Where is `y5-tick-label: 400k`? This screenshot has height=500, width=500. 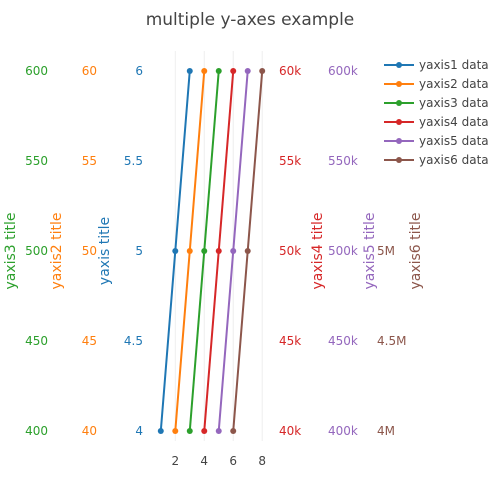 y5-tick-label: 400k is located at coordinates (343, 431).